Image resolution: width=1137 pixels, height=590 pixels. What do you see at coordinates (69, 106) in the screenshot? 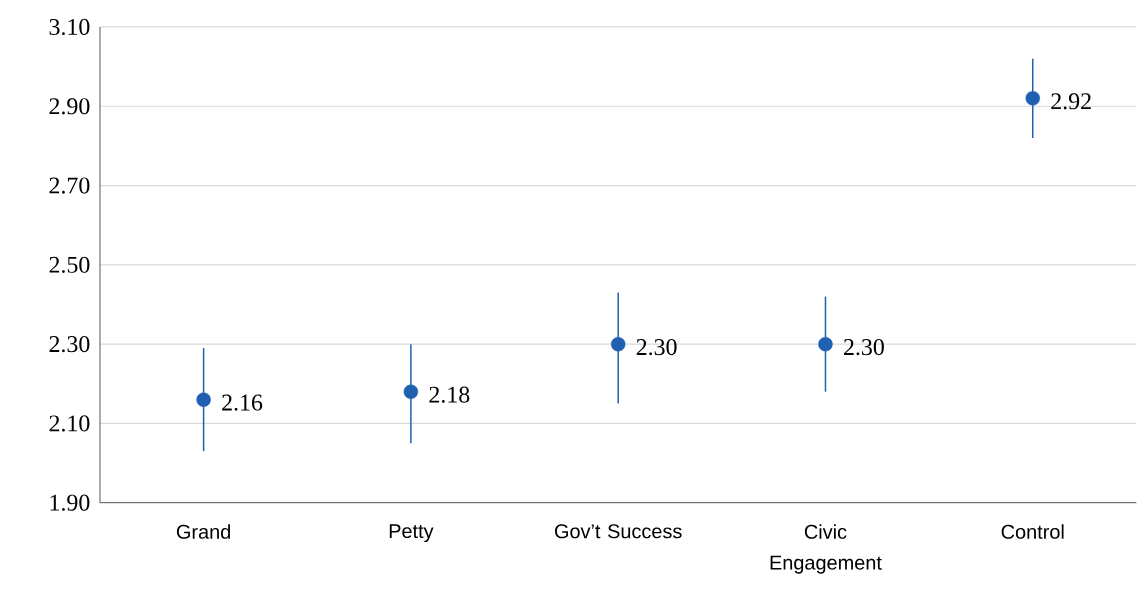
I see `y-tick-label: 2.90` at bounding box center [69, 106].